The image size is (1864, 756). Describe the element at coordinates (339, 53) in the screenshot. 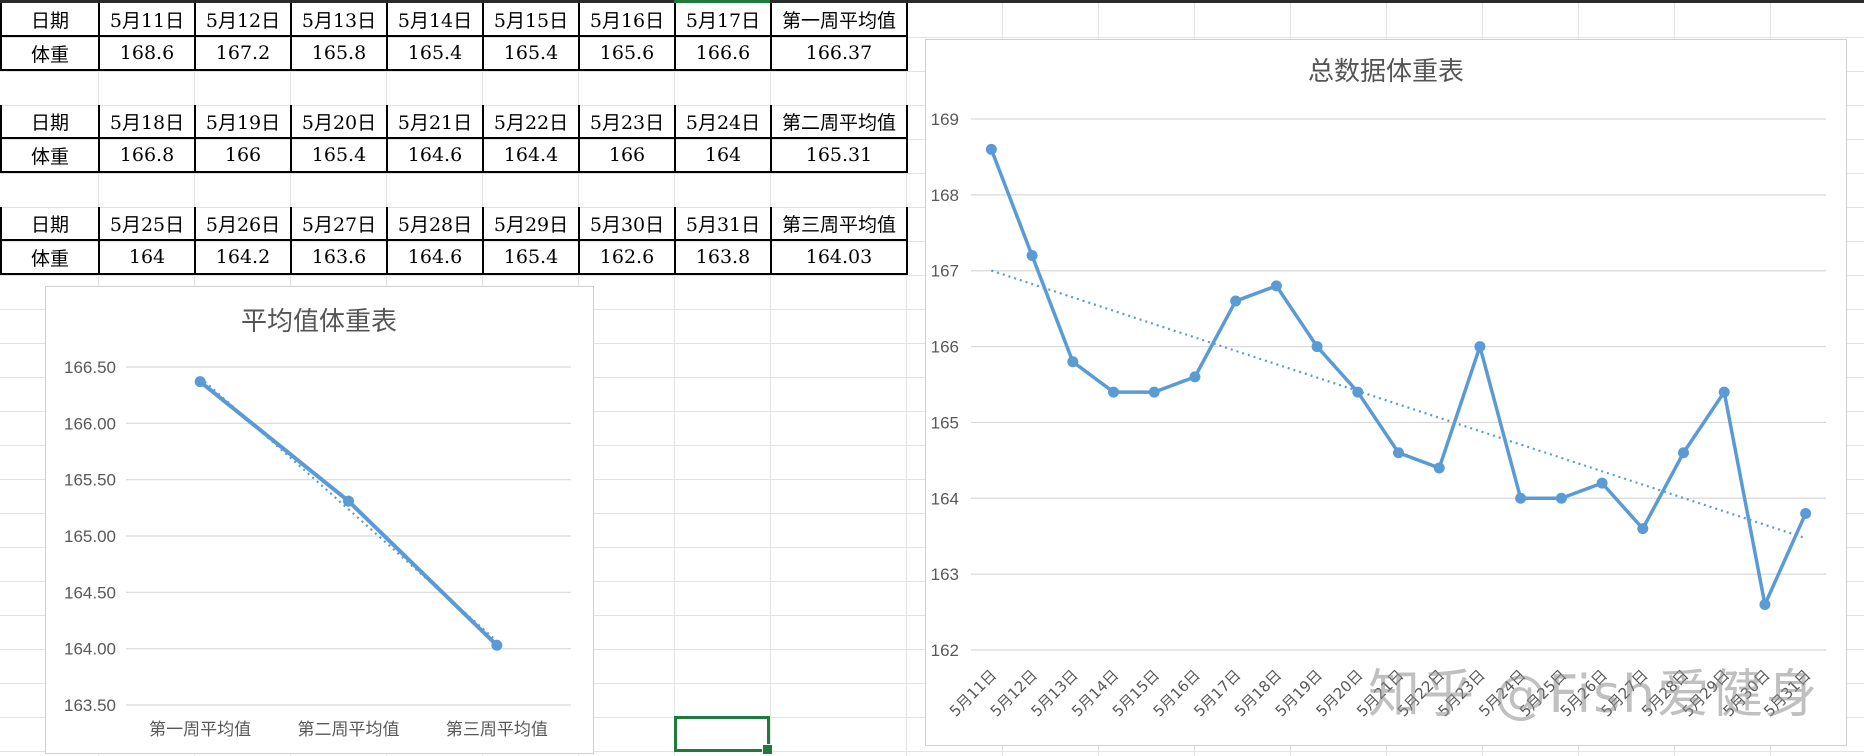

I see `weight-cell: 165.8` at that location.